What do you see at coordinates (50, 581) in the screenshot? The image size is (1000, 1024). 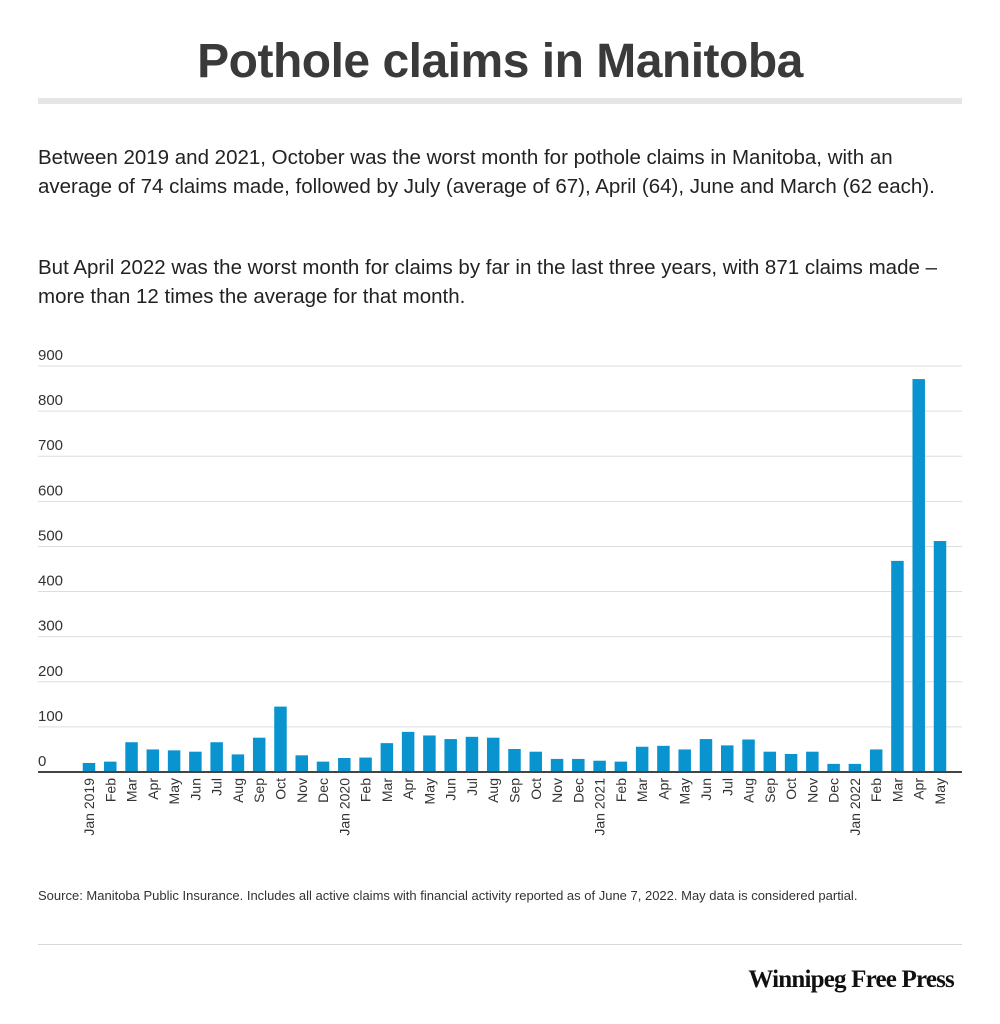 I see `y-tick-label: 400` at bounding box center [50, 581].